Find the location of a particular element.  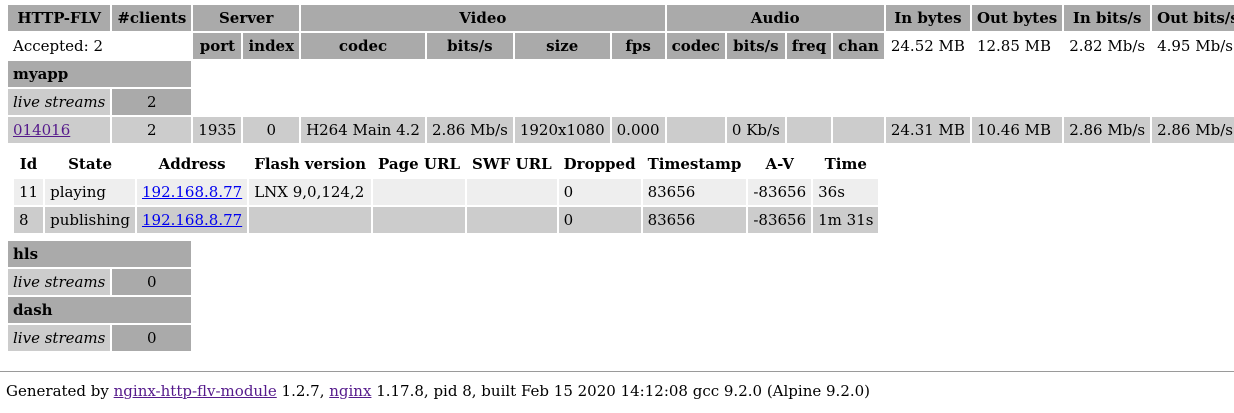

stream-out-bits: 2.86 Mb/s is located at coordinates (1193, 130).